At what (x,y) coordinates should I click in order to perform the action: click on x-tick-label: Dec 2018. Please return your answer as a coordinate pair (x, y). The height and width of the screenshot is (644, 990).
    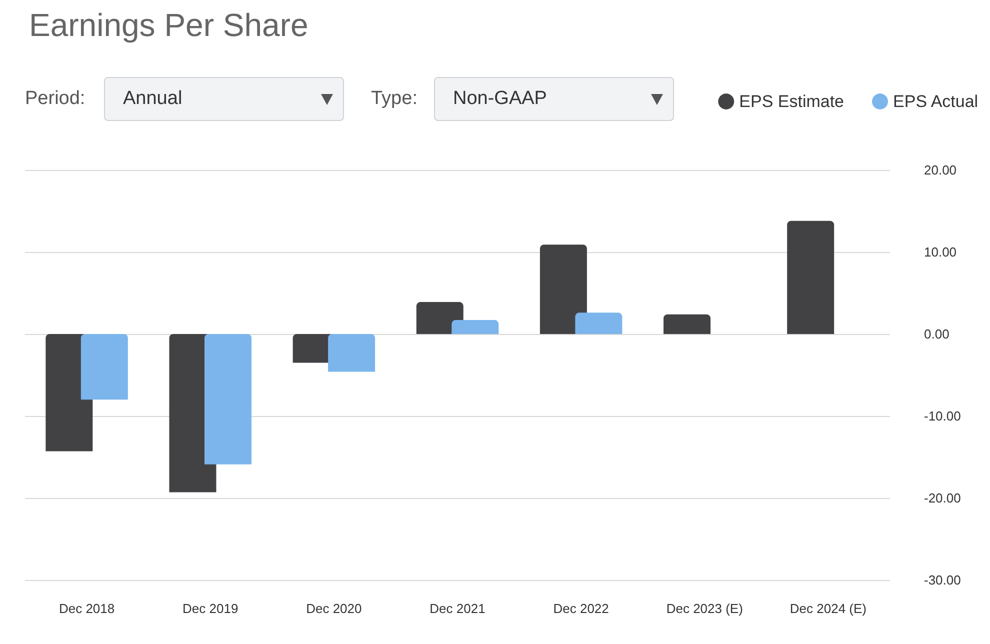
    Looking at the image, I should click on (86, 608).